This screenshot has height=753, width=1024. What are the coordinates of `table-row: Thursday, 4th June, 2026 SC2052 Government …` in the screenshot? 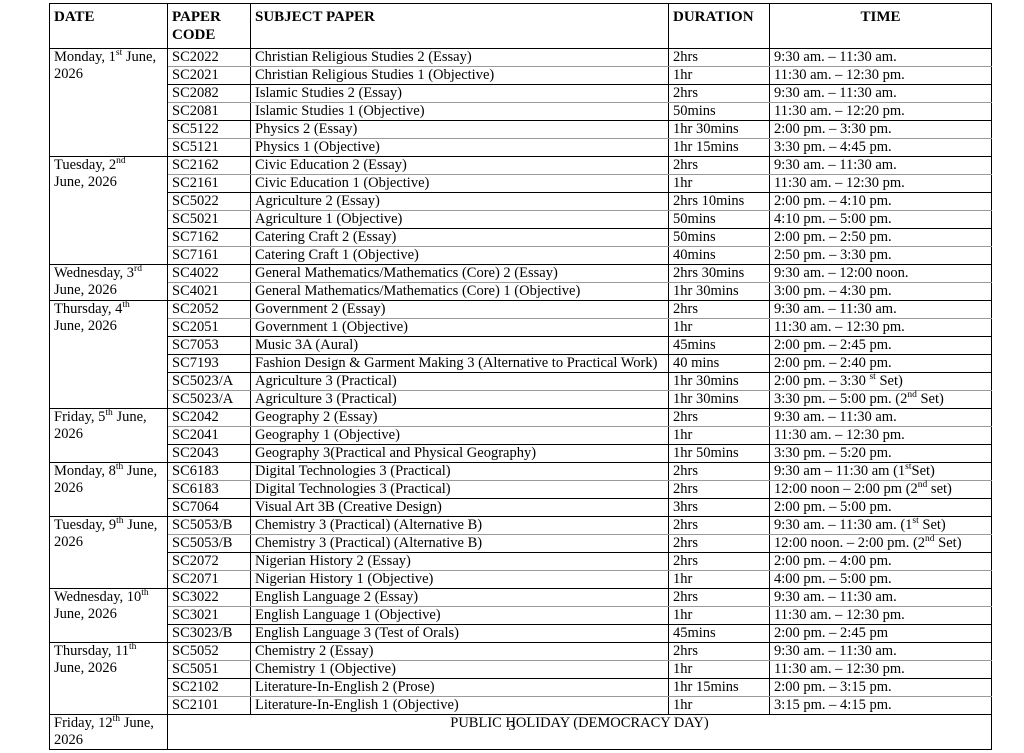 It's located at (520, 354).